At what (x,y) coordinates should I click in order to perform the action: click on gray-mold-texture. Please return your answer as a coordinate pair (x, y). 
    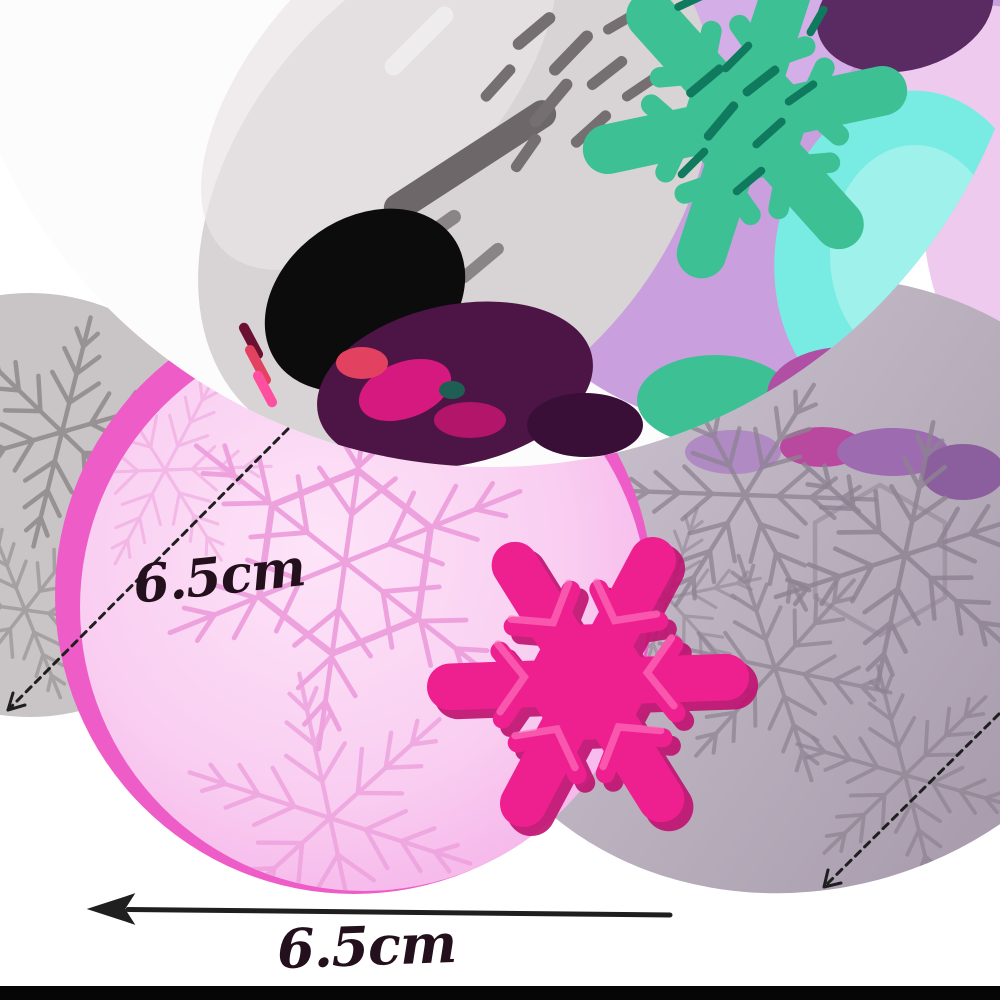
    Looking at the image, I should click on (530, 146).